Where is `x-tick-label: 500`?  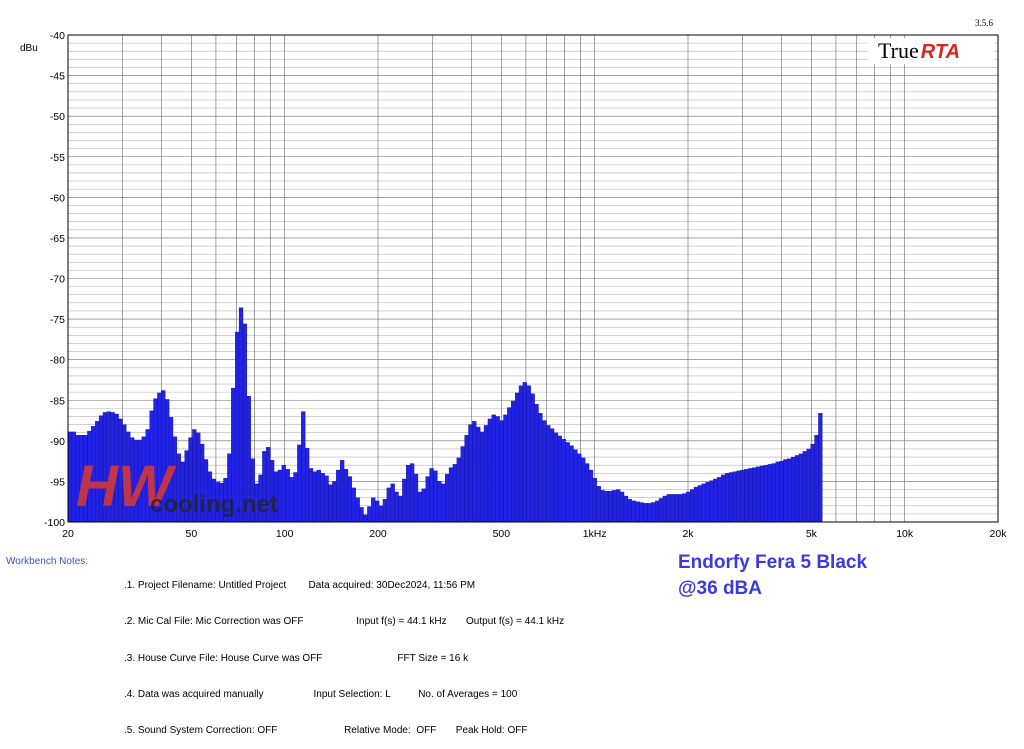 x-tick-label: 500 is located at coordinates (502, 534).